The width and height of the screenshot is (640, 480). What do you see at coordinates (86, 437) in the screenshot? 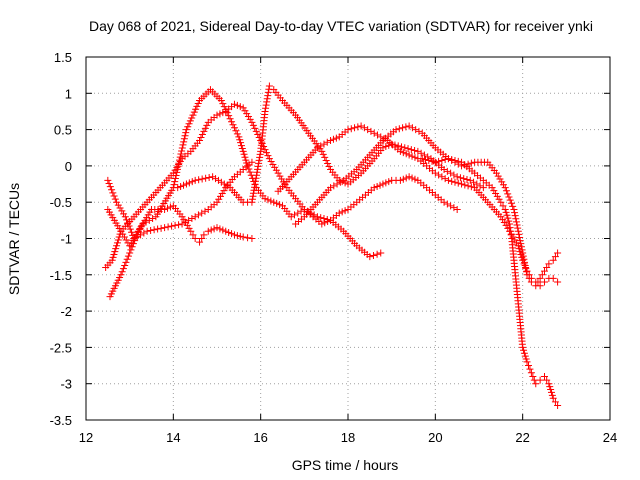
I see `x-tick-label: 12` at bounding box center [86, 437].